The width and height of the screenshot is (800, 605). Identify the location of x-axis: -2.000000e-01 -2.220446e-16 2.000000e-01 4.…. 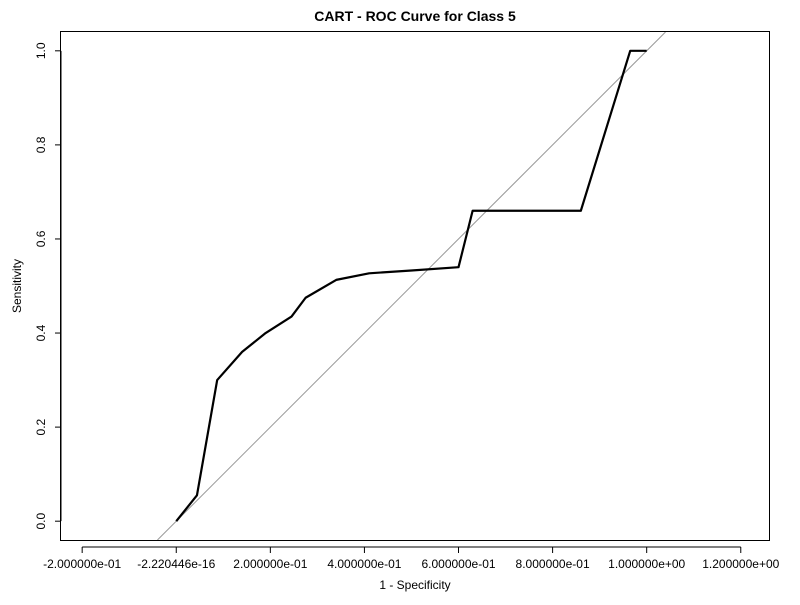
(411, 558).